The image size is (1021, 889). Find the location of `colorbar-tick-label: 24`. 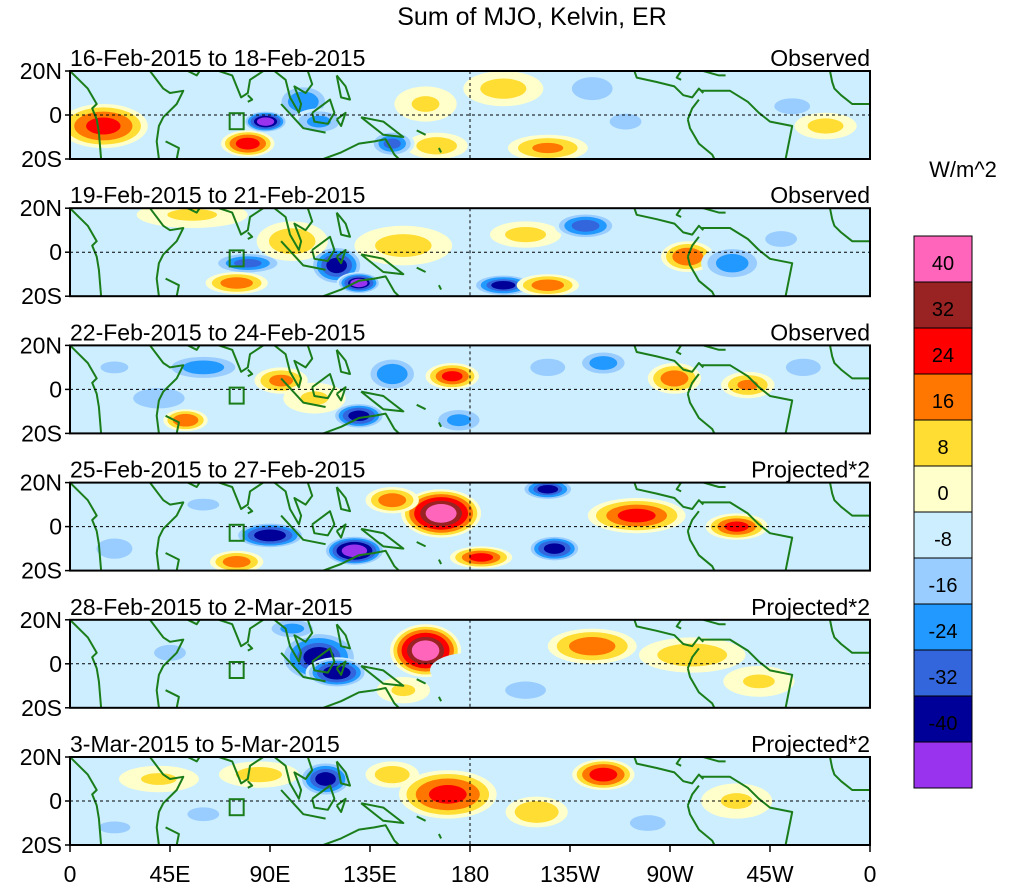

colorbar-tick-label: 24 is located at coordinates (943, 356).